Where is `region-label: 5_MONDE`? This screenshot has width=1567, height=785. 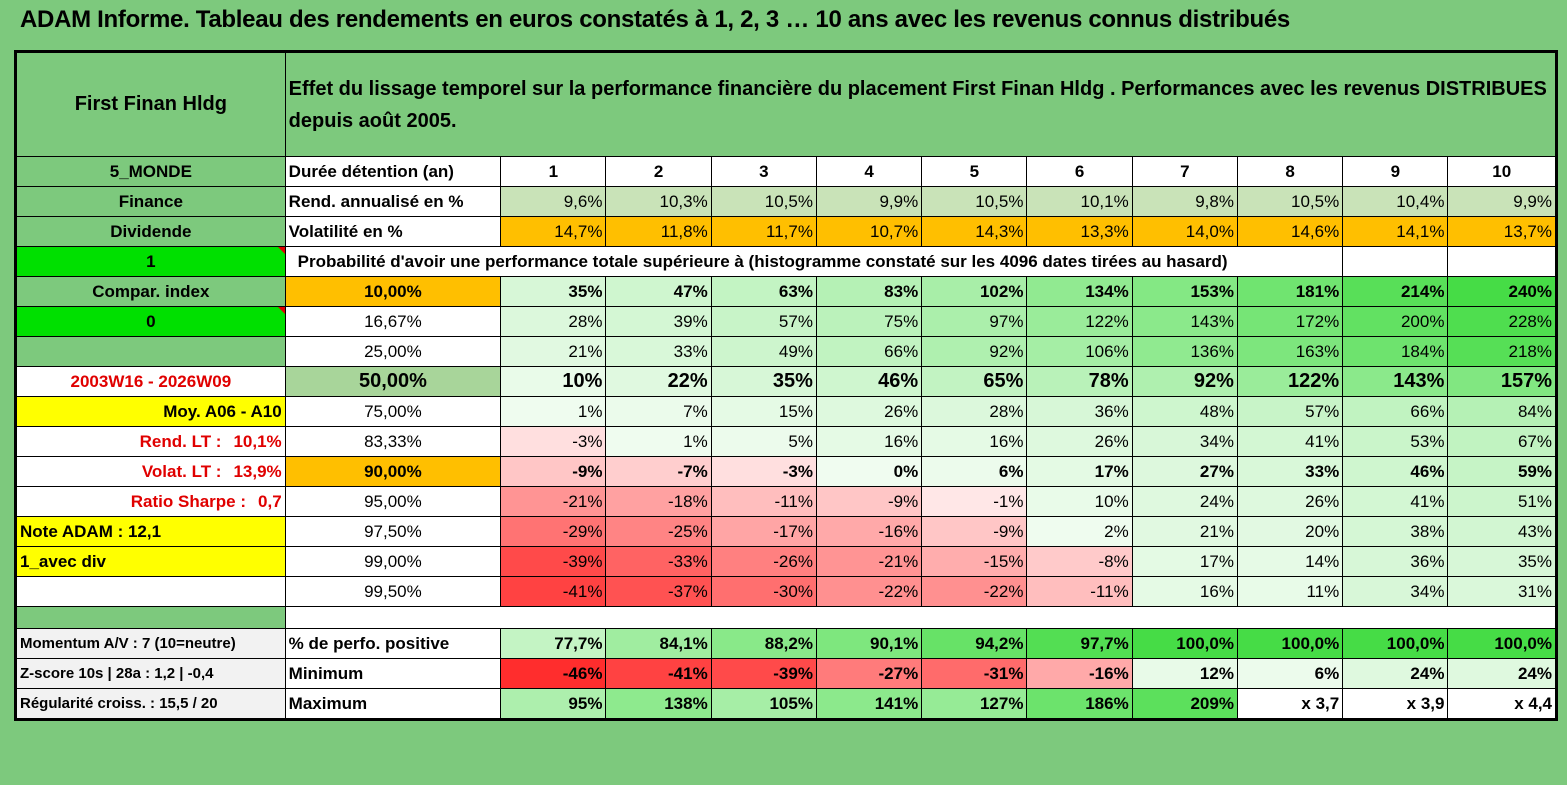 region-label: 5_MONDE is located at coordinates (151, 171).